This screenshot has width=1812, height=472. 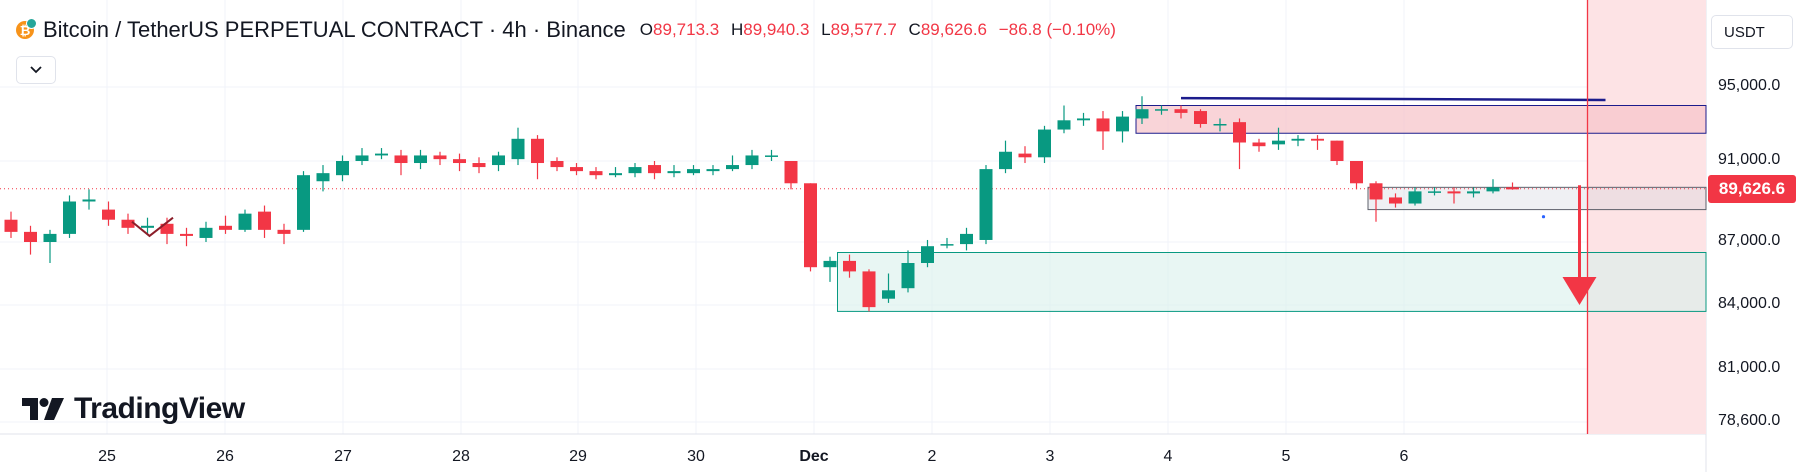 What do you see at coordinates (1404, 456) in the screenshot?
I see `time-axis-label: 6` at bounding box center [1404, 456].